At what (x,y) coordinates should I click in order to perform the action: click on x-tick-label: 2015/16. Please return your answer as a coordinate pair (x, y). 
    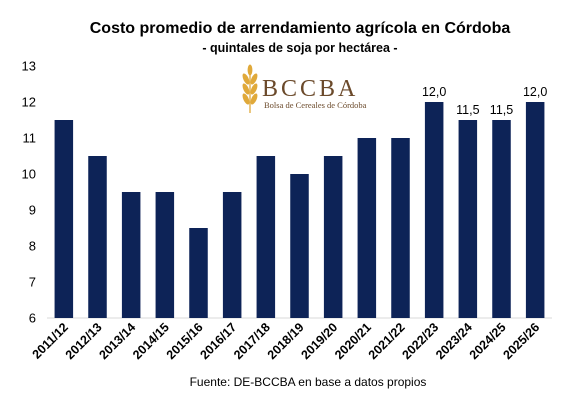
    Looking at the image, I should click on (185, 341).